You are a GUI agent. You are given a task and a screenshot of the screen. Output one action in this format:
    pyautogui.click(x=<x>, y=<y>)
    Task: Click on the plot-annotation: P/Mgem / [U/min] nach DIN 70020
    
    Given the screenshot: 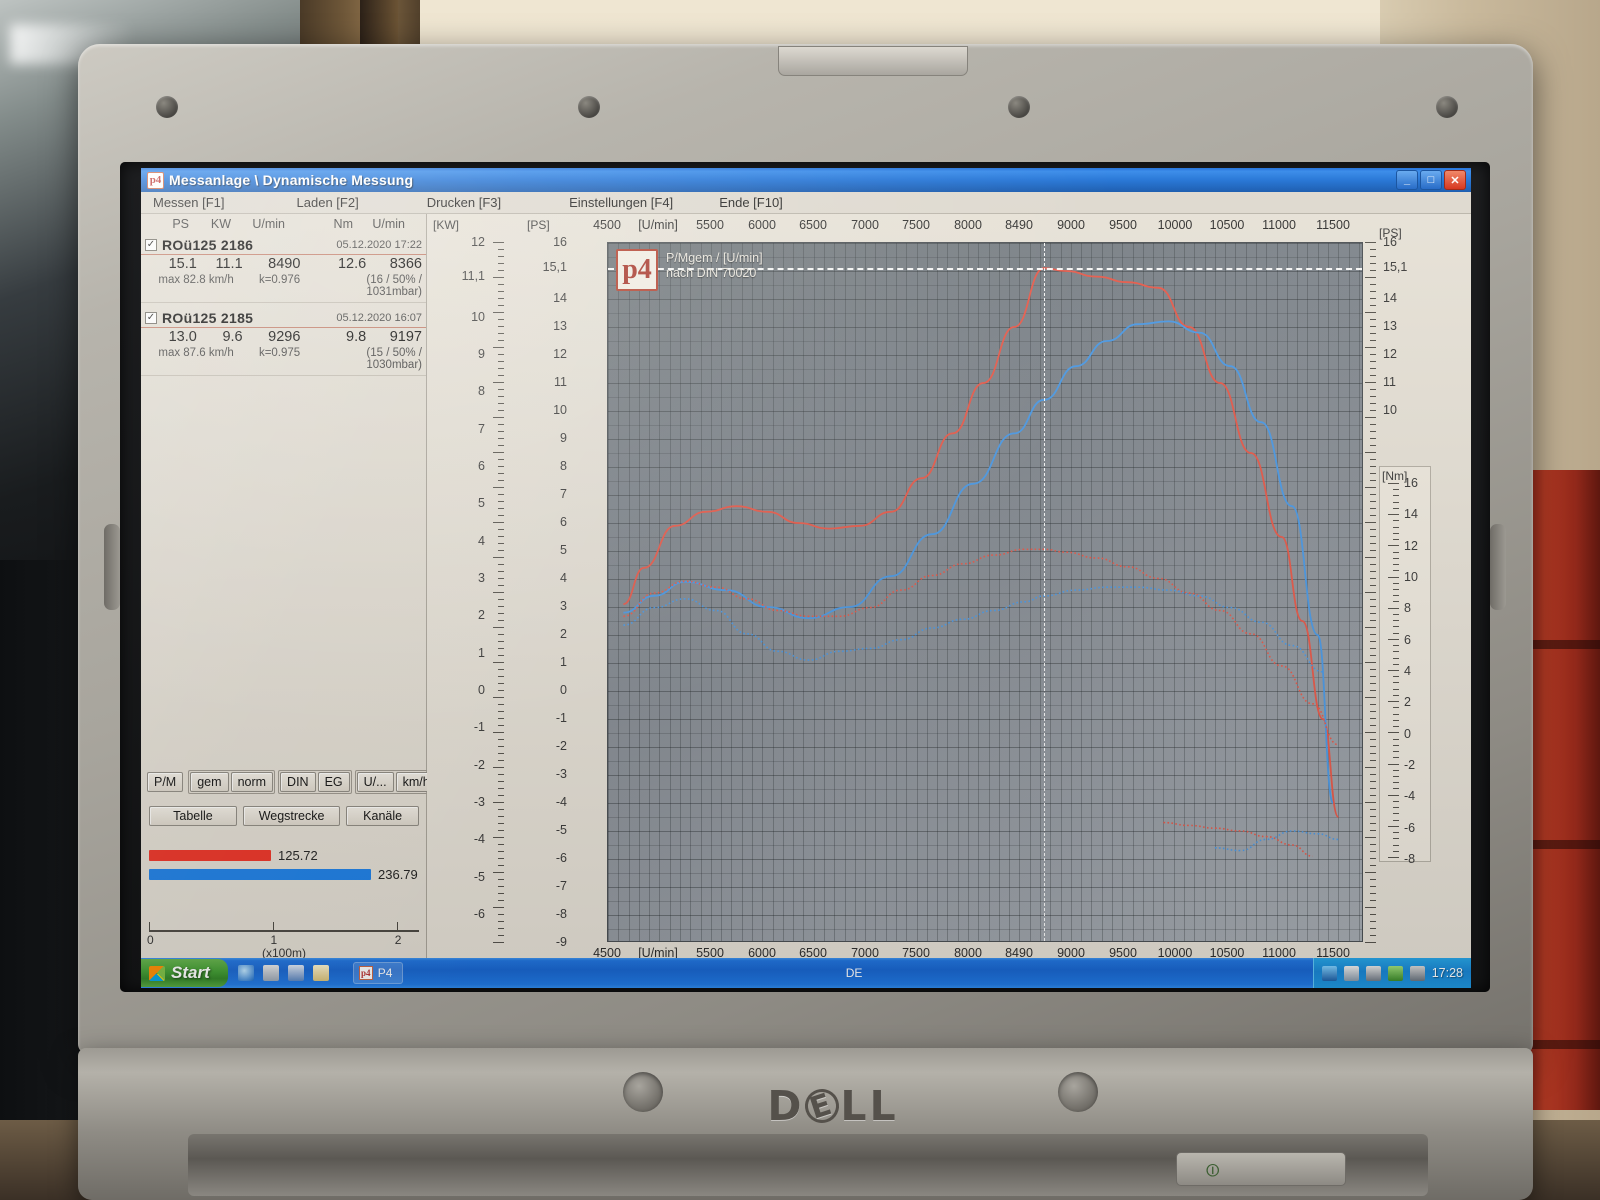 What is the action you would take?
    pyautogui.click(x=714, y=266)
    